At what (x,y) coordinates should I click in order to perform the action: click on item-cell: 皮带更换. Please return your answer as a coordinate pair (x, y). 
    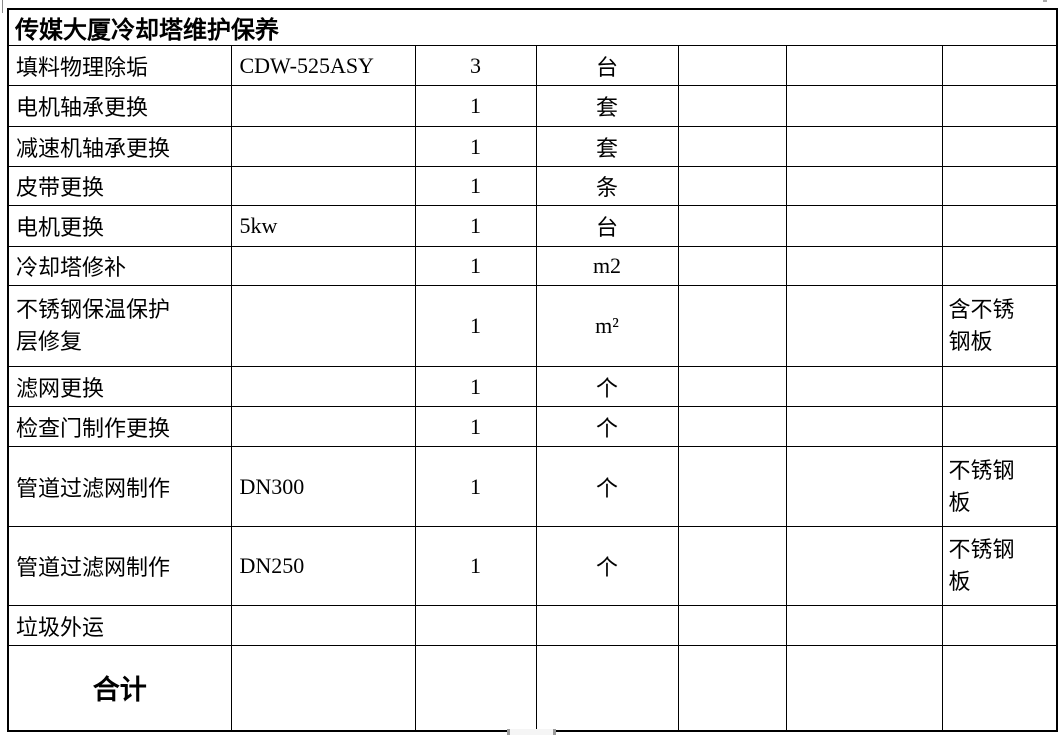
    Looking at the image, I should click on (119, 186).